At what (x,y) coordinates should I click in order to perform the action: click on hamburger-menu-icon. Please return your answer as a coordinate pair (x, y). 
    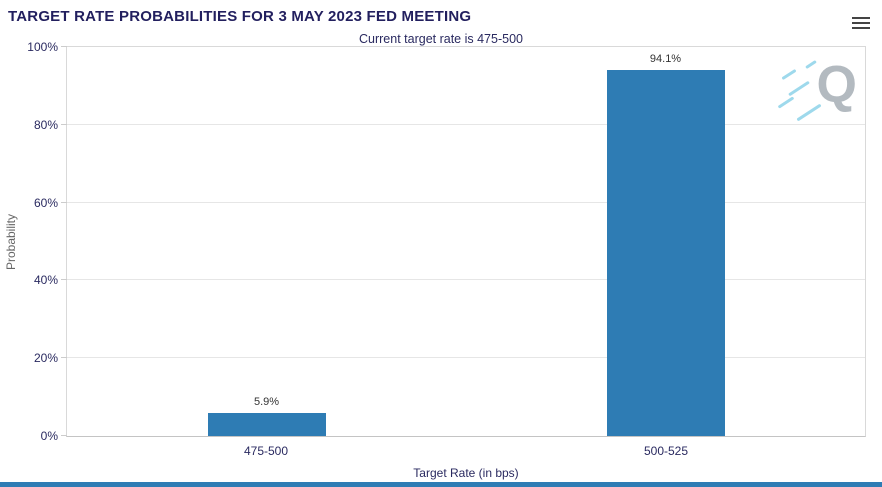
    Looking at the image, I should click on (861, 24).